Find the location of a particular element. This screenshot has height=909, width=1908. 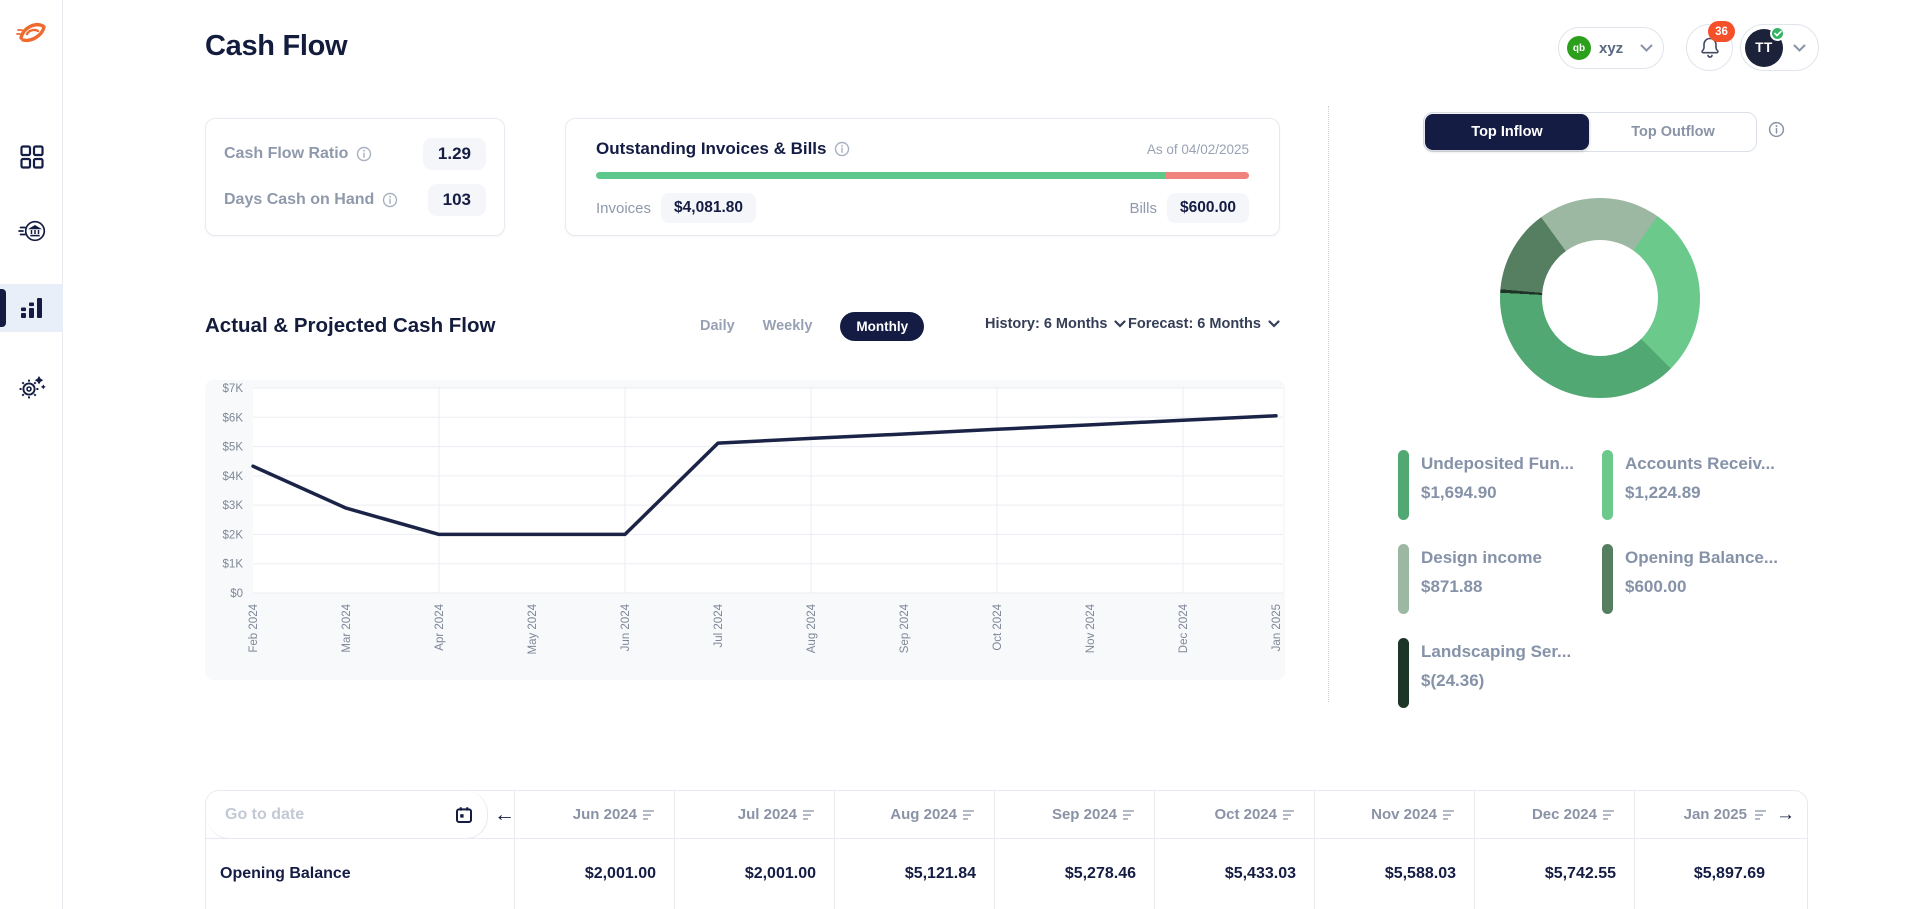

x-axis-label: Jan 2025 is located at coordinates (1277, 627).